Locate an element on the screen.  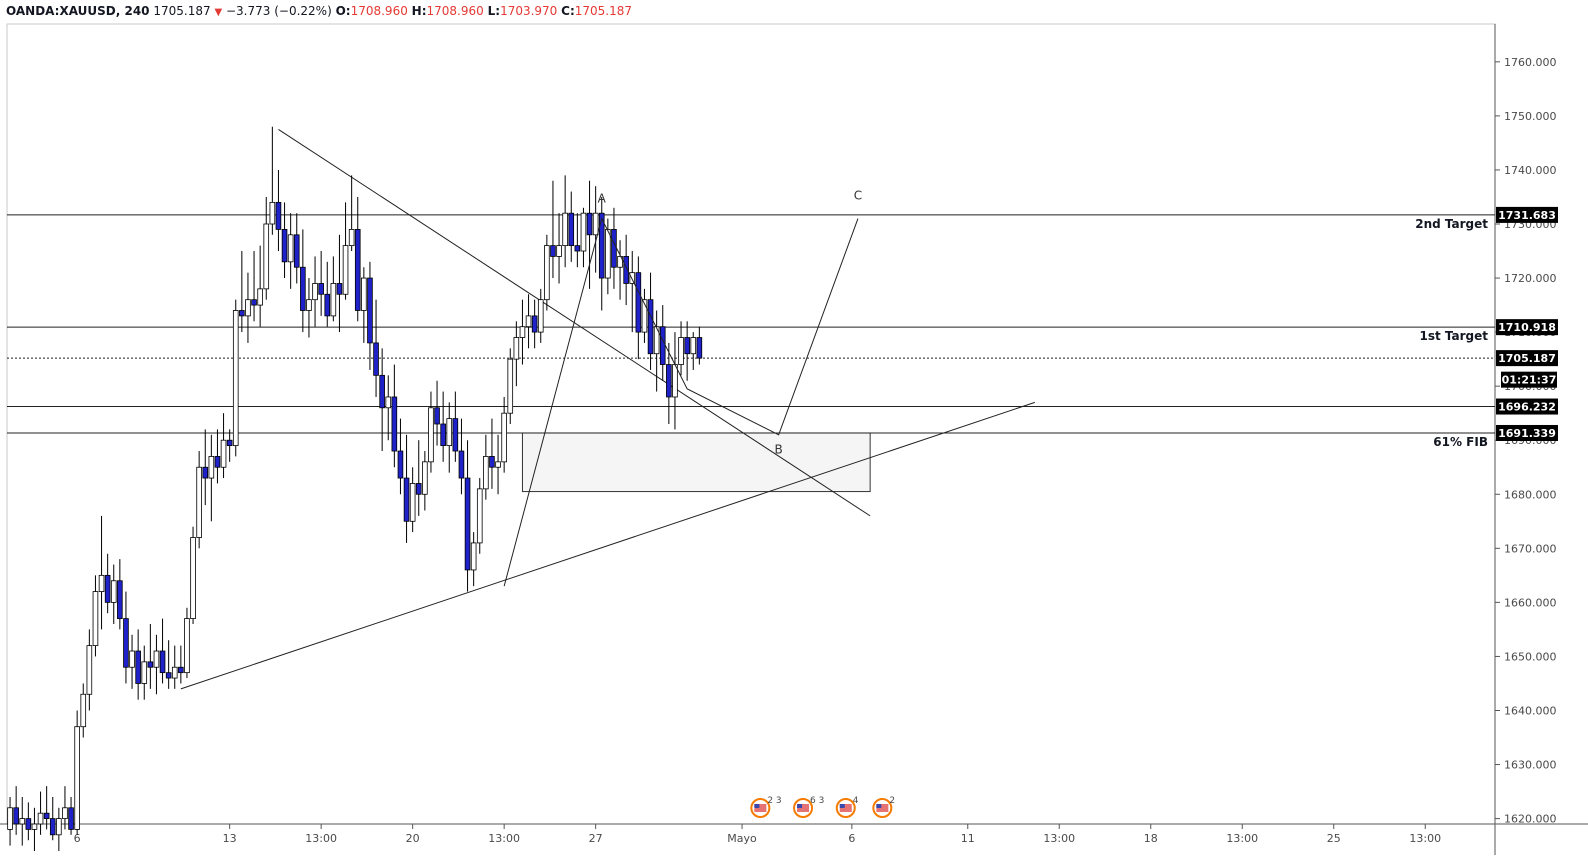
event-marker: 6 3 is located at coordinates (808, 807).